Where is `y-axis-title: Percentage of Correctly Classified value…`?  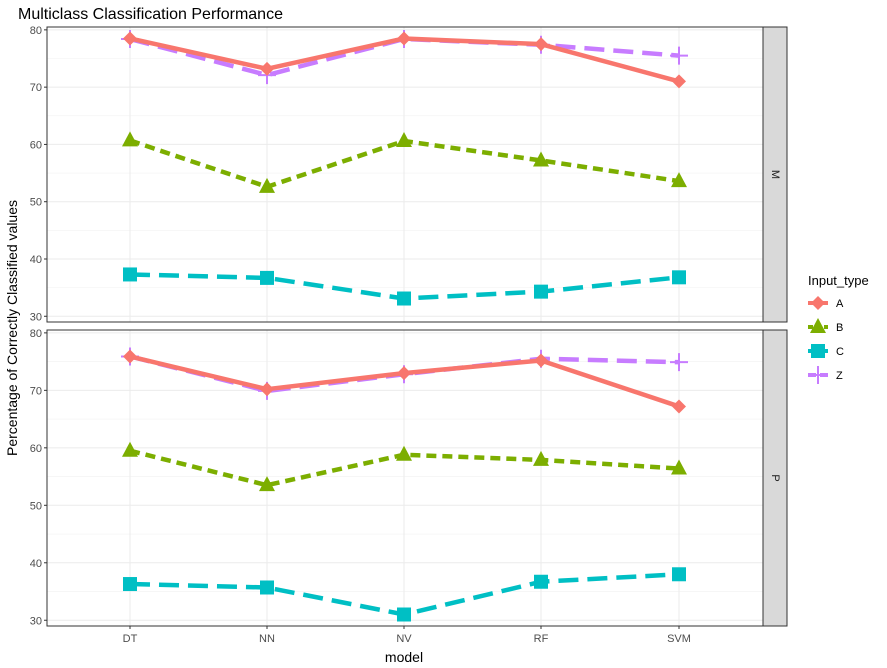 y-axis-title: Percentage of Correctly Classified value… is located at coordinates (12, 328).